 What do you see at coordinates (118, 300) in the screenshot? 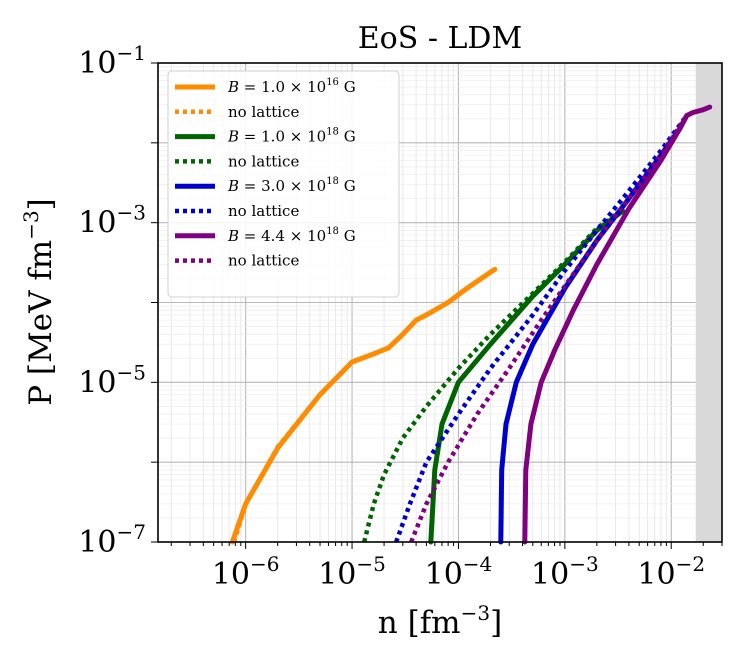
I see `y-axis-ticks: 10⁻⁷ 10⁻⁵ 10⁻³ 10⁻¹` at bounding box center [118, 300].